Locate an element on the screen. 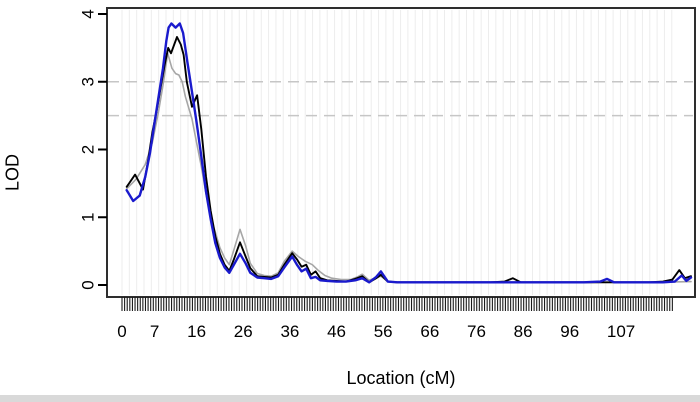  x-tick-label: 16 is located at coordinates (196, 331).